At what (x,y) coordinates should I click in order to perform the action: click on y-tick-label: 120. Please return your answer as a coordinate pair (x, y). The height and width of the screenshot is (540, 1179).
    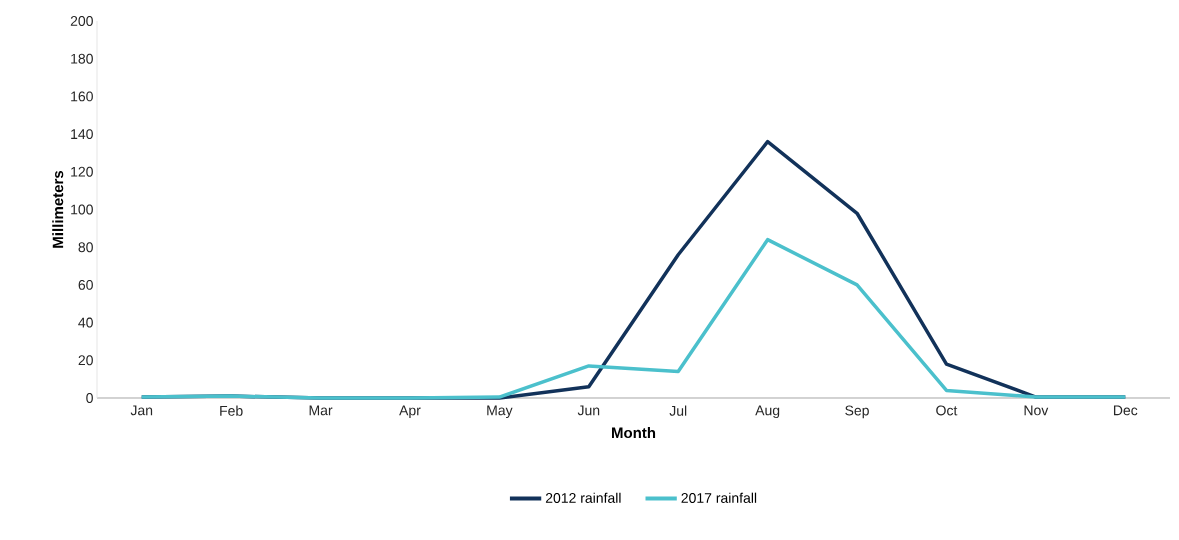
    Looking at the image, I should click on (82, 171).